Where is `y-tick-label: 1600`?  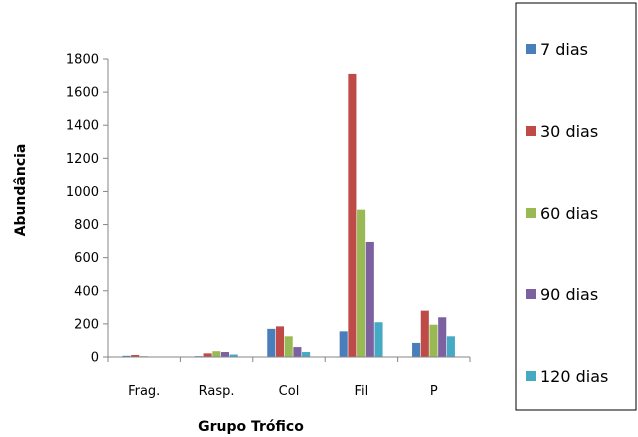
y-tick-label: 1600 is located at coordinates (82, 93).